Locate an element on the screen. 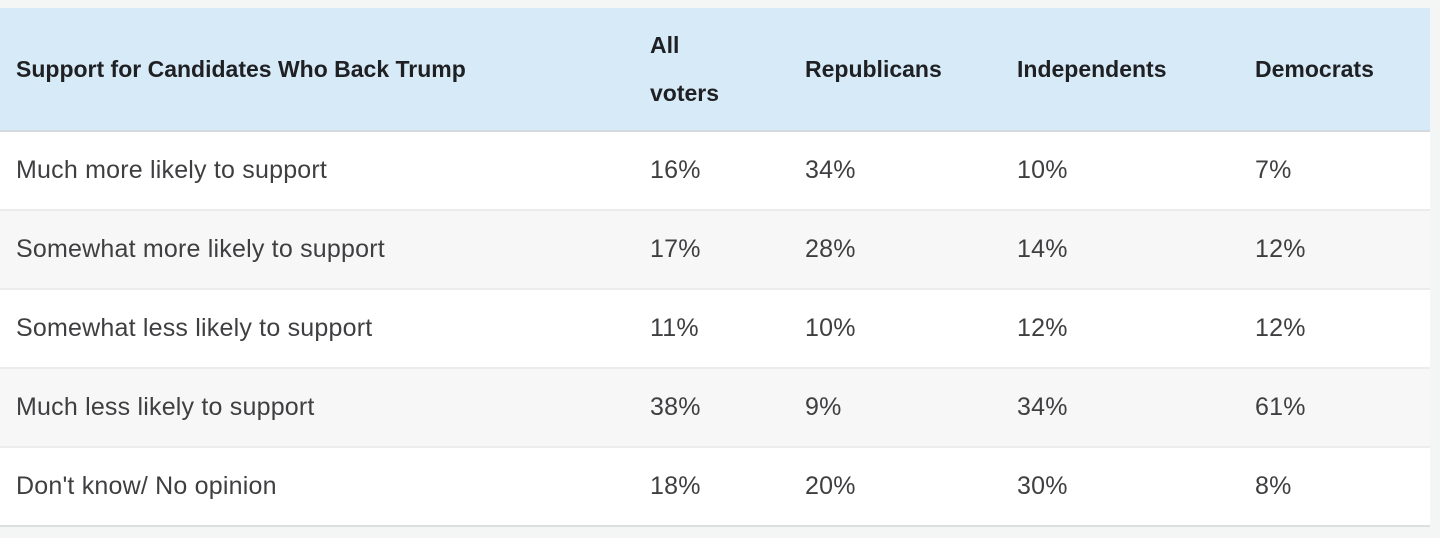 This screenshot has height=538, width=1440. cell-value: 14% is located at coordinates (1042, 249).